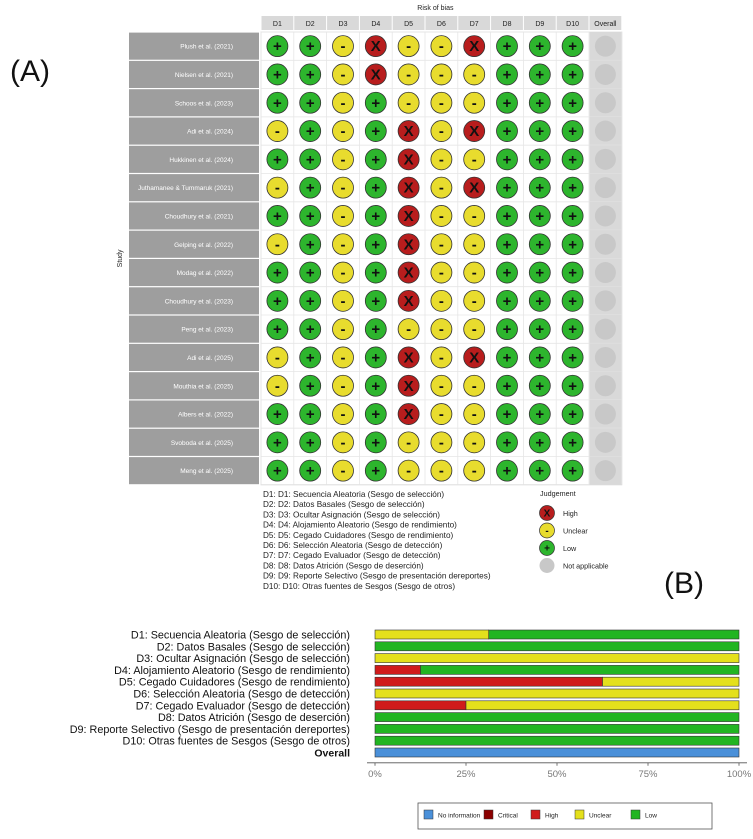 This screenshot has height=839, width=753. What do you see at coordinates (552, 816) in the screenshot?
I see `legend-label: High` at bounding box center [552, 816].